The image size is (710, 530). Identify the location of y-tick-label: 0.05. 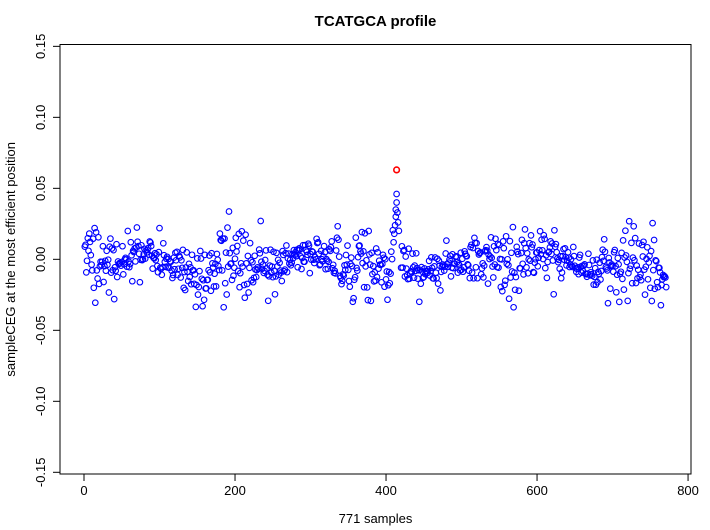
(40, 188).